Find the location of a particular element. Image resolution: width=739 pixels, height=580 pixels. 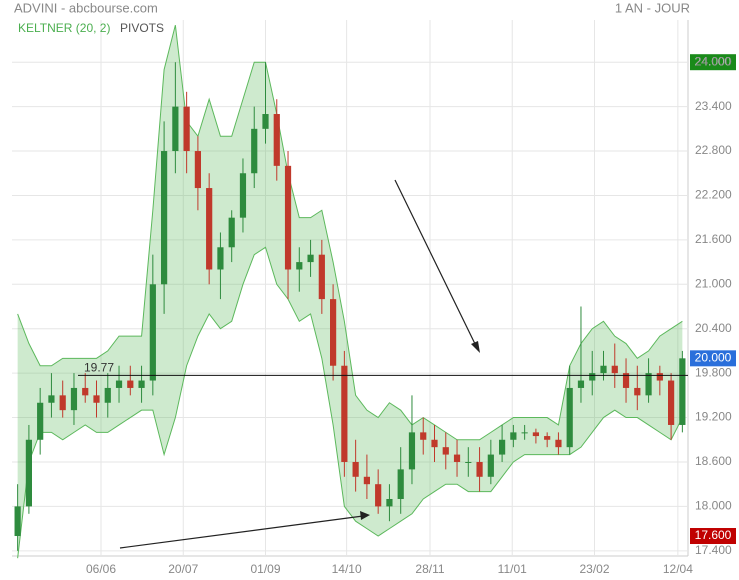

chart-title: ADVINI - abcbourse.com is located at coordinates (86, 7).